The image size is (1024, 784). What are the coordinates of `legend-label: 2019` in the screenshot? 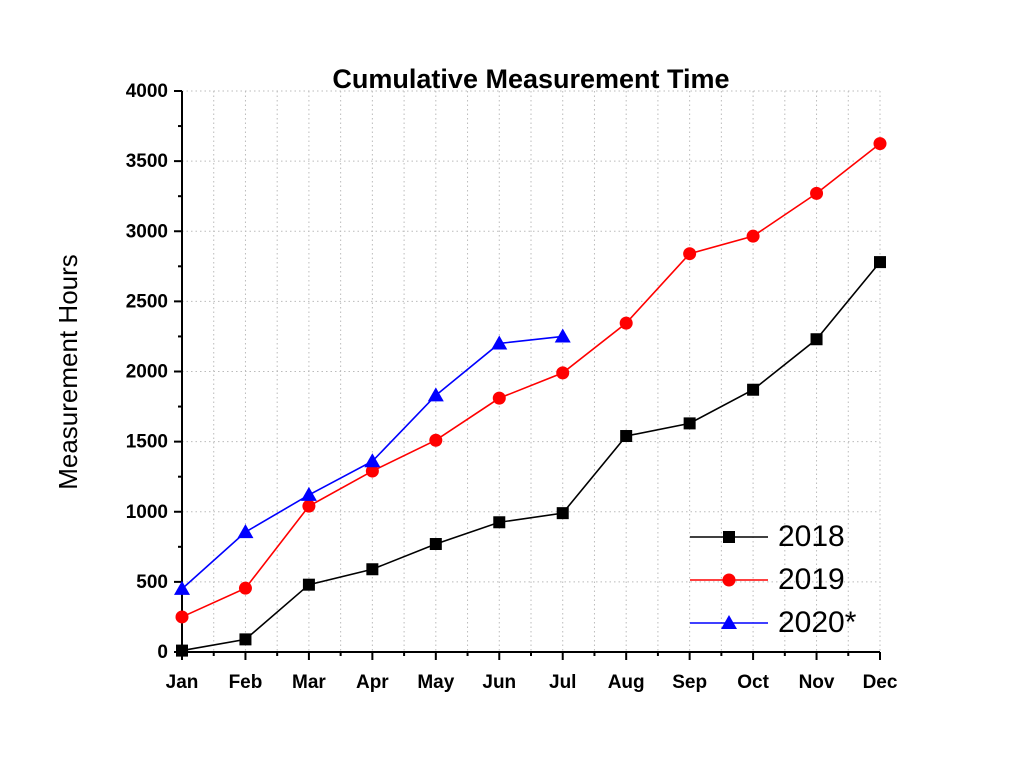 It's located at (811, 579).